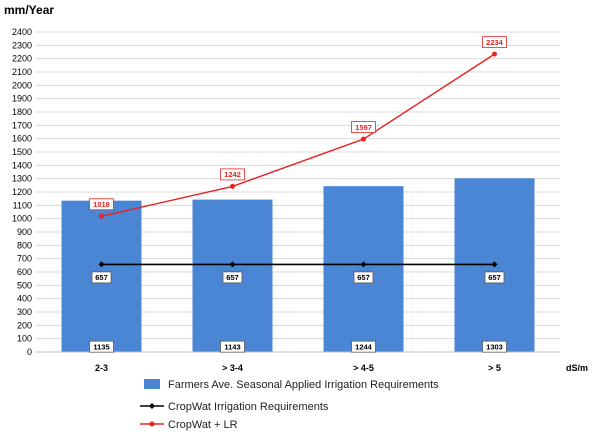 The image size is (599, 432). Describe the element at coordinates (363, 368) in the screenshot. I see `x-tick-label: > 4-5` at that location.